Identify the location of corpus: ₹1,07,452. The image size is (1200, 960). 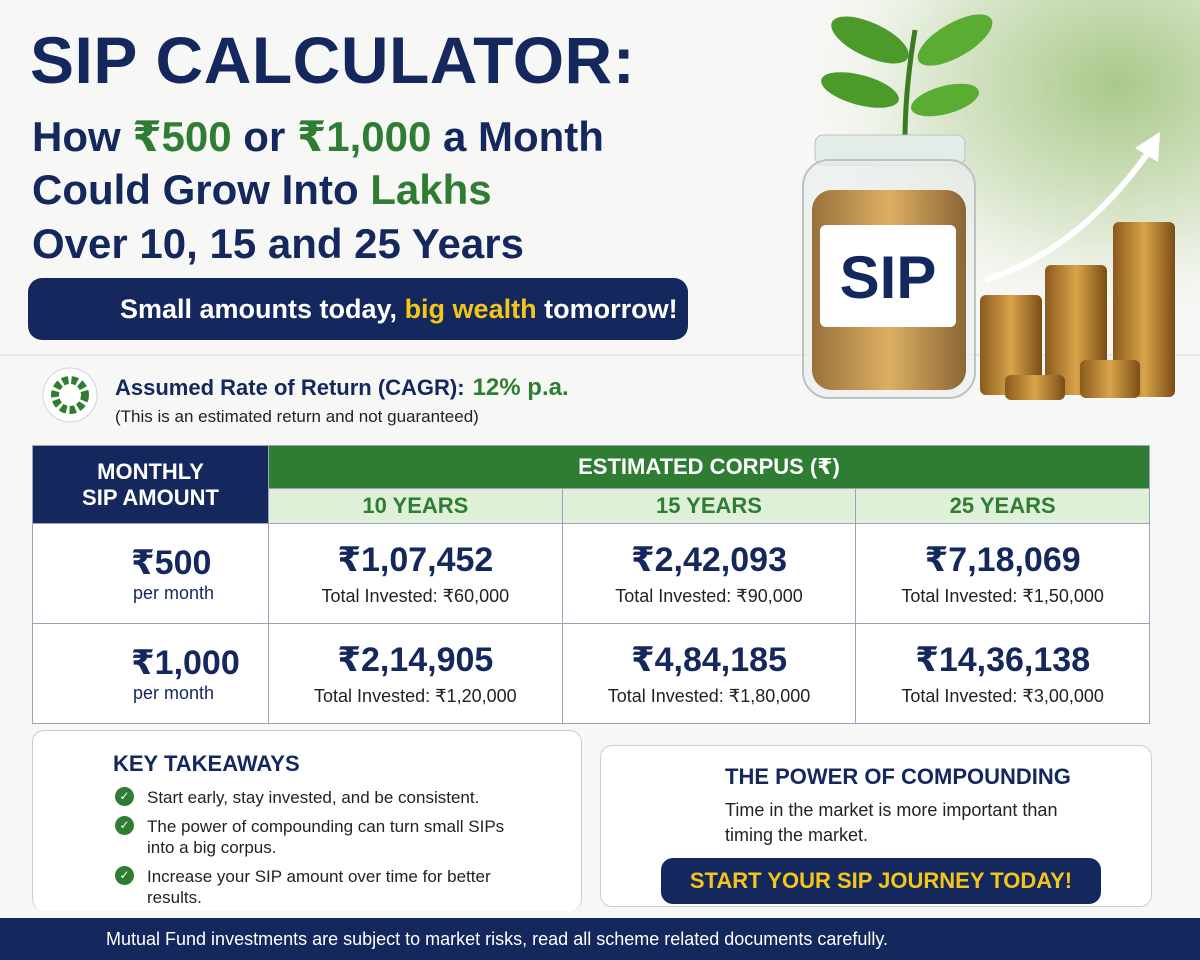
(415, 560).